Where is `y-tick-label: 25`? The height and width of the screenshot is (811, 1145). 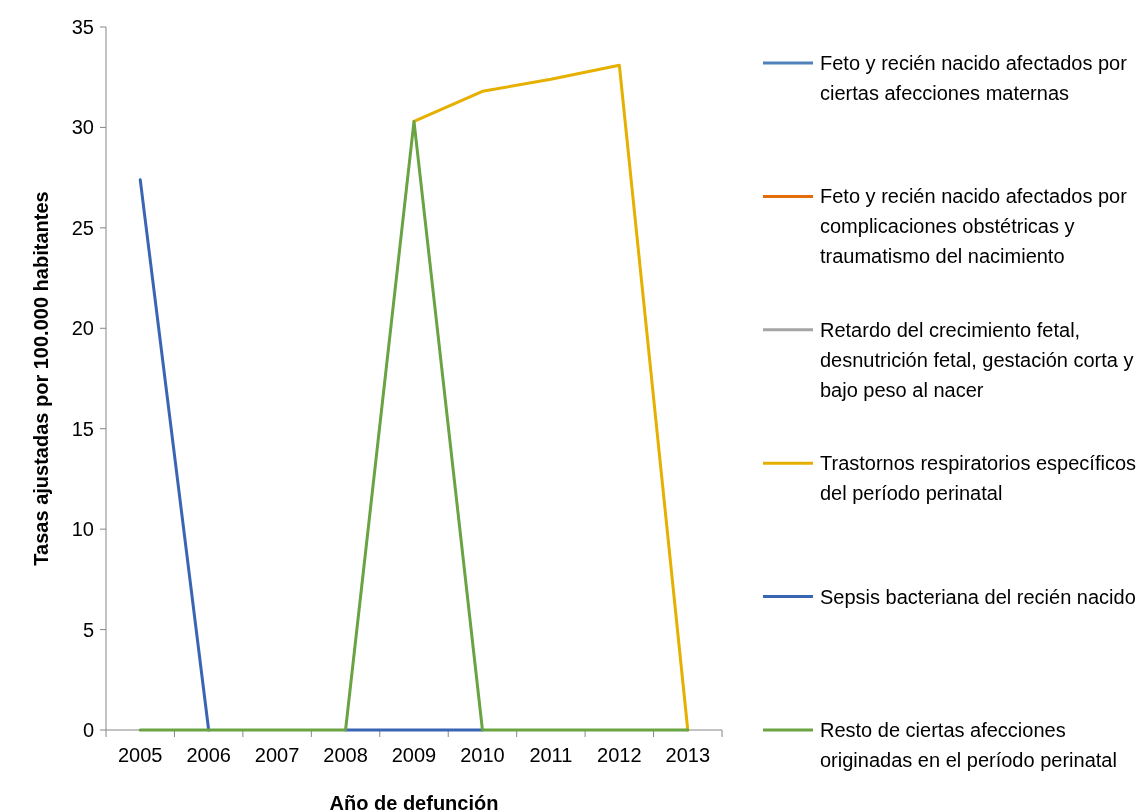
y-tick-label: 25 is located at coordinates (82, 227).